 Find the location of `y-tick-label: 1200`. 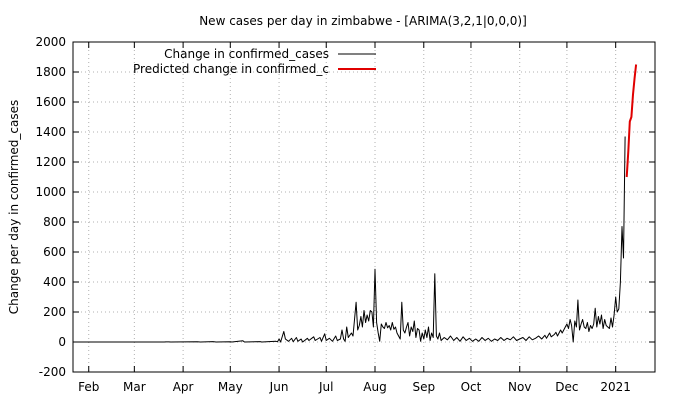

y-tick-label: 1200 is located at coordinates (50, 162).